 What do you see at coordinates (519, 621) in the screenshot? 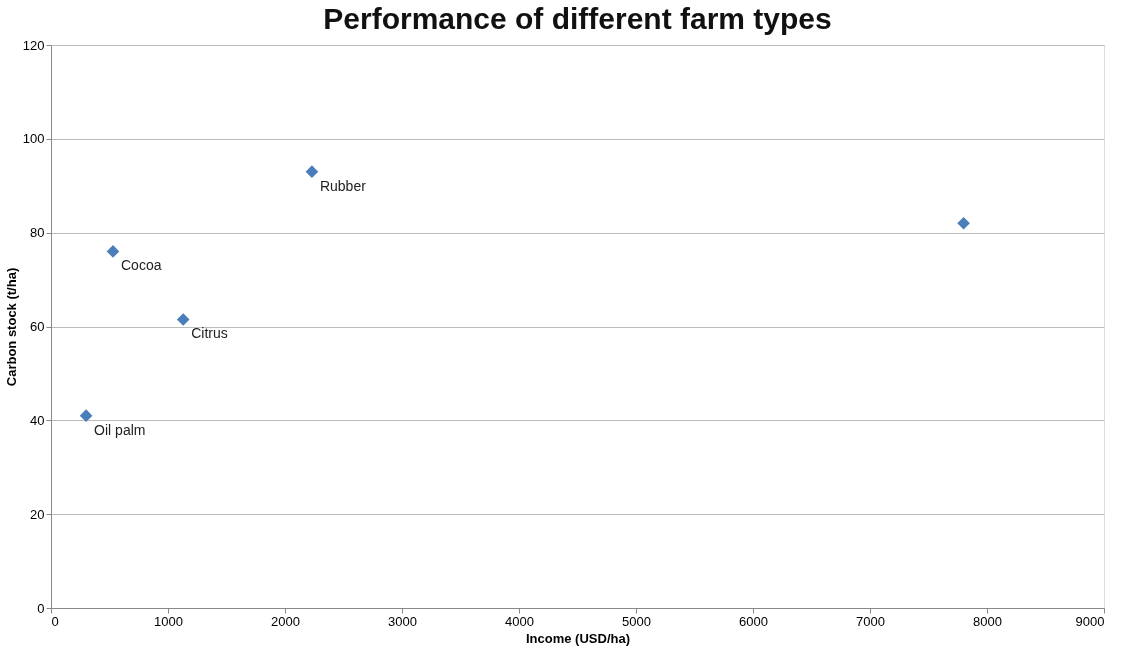
I see `x-tick-label: 4000` at bounding box center [519, 621].